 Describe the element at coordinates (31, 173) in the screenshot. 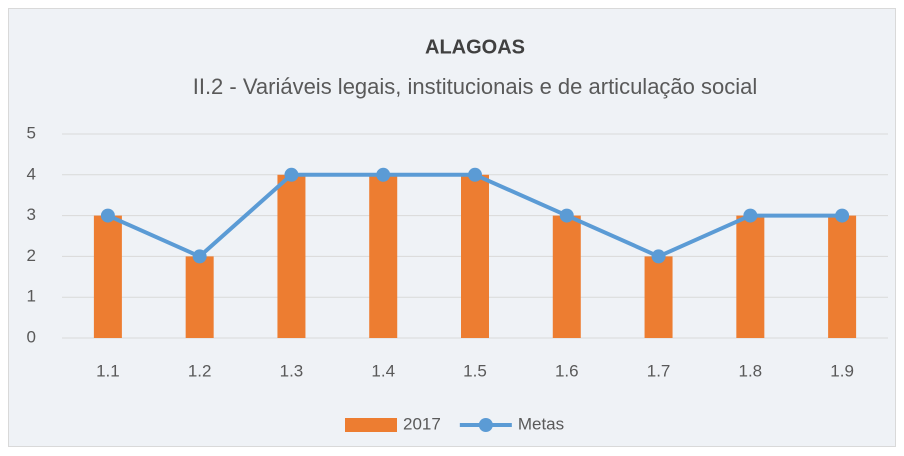

I see `y-tick-label: 4` at that location.